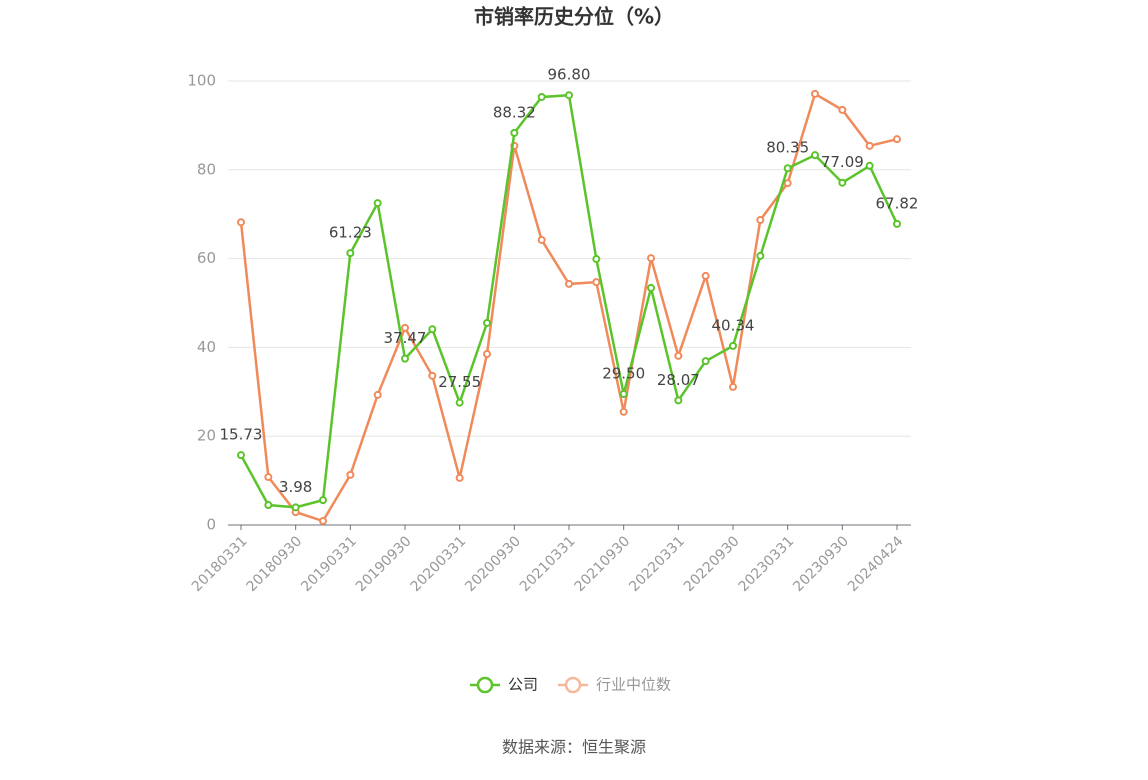 The width and height of the screenshot is (1148, 780). What do you see at coordinates (201, 81) in the screenshot?
I see `y-tick-label: 100` at bounding box center [201, 81].